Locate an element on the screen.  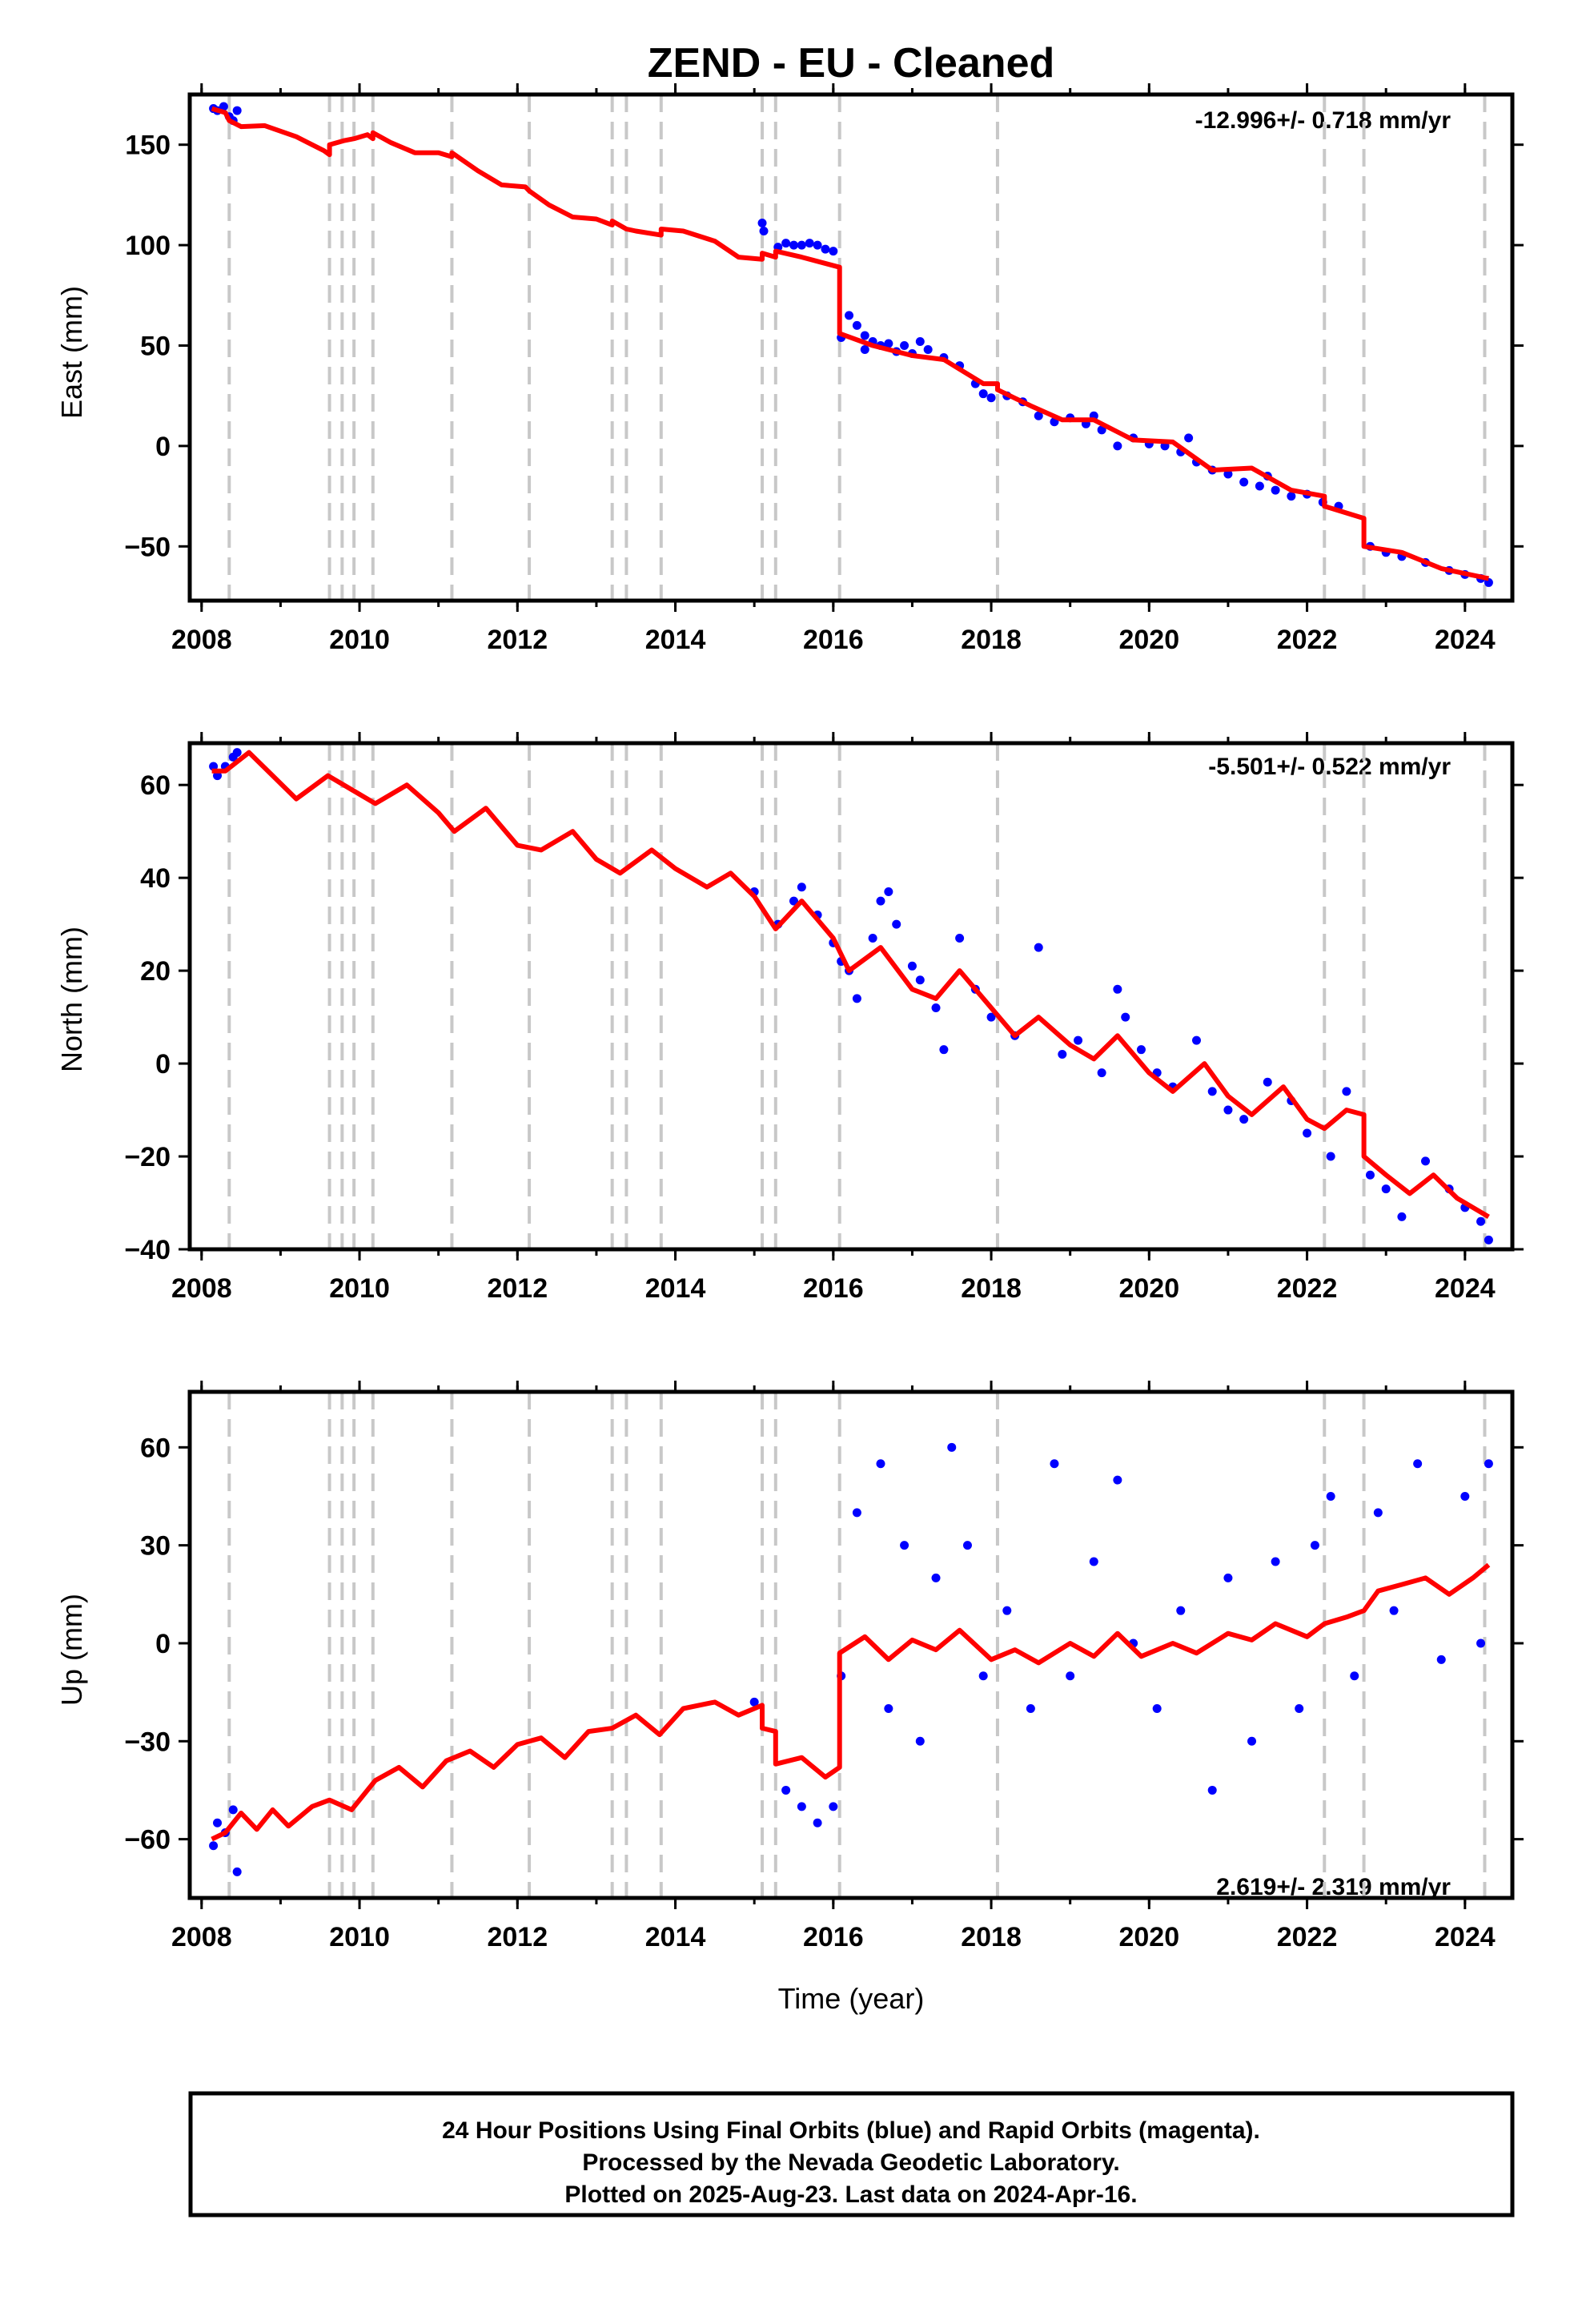
east-y-axis-label: East (mm) is located at coordinates (71, 352).